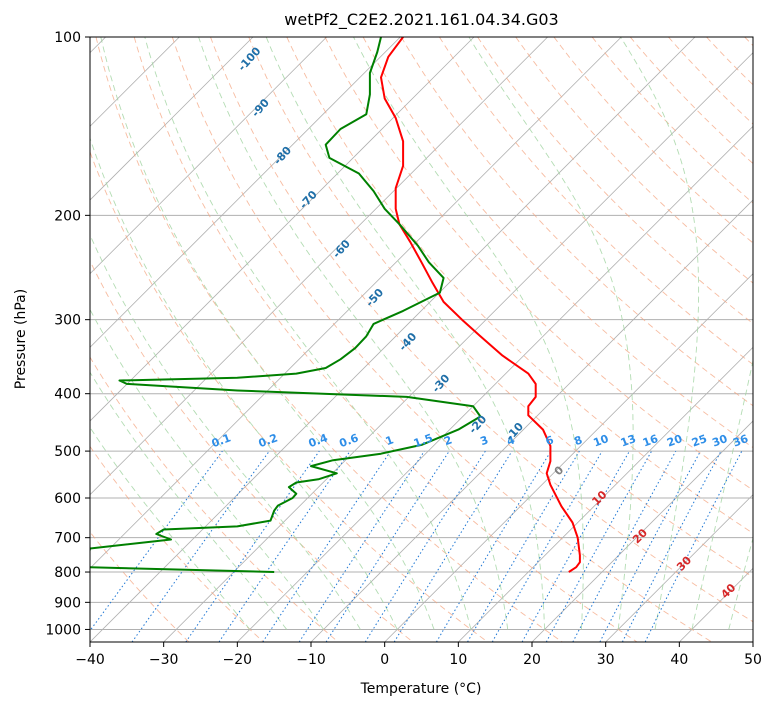  I want to click on mixing-ratio-label: 13, so click(628, 440).